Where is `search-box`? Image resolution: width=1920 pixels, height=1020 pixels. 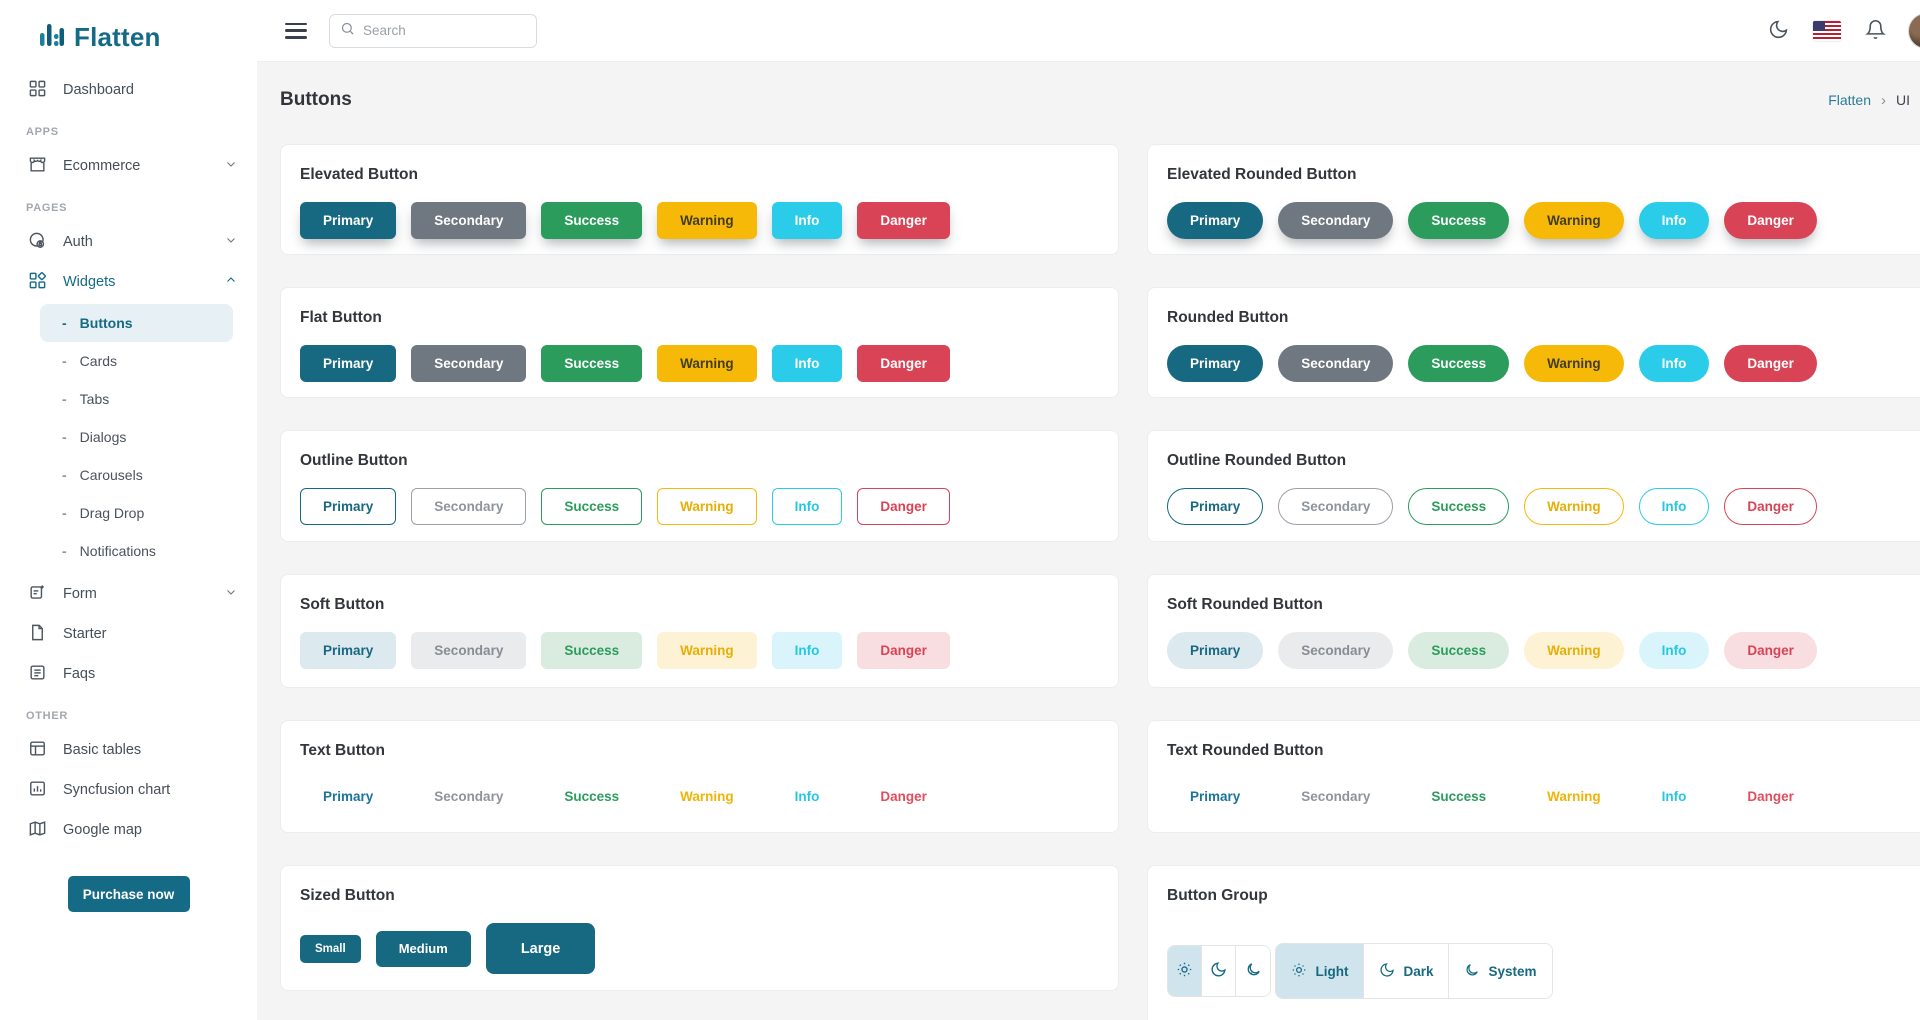 search-box is located at coordinates (433, 30).